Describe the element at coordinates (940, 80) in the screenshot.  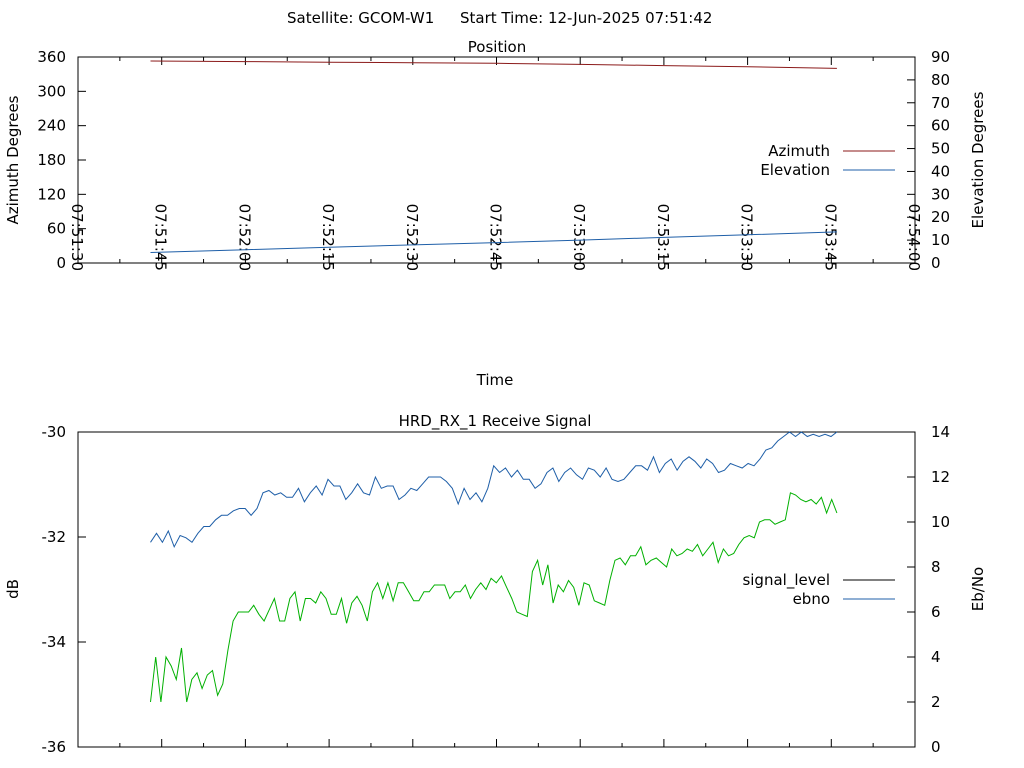
I see `elevation-tick-label: 80` at that location.